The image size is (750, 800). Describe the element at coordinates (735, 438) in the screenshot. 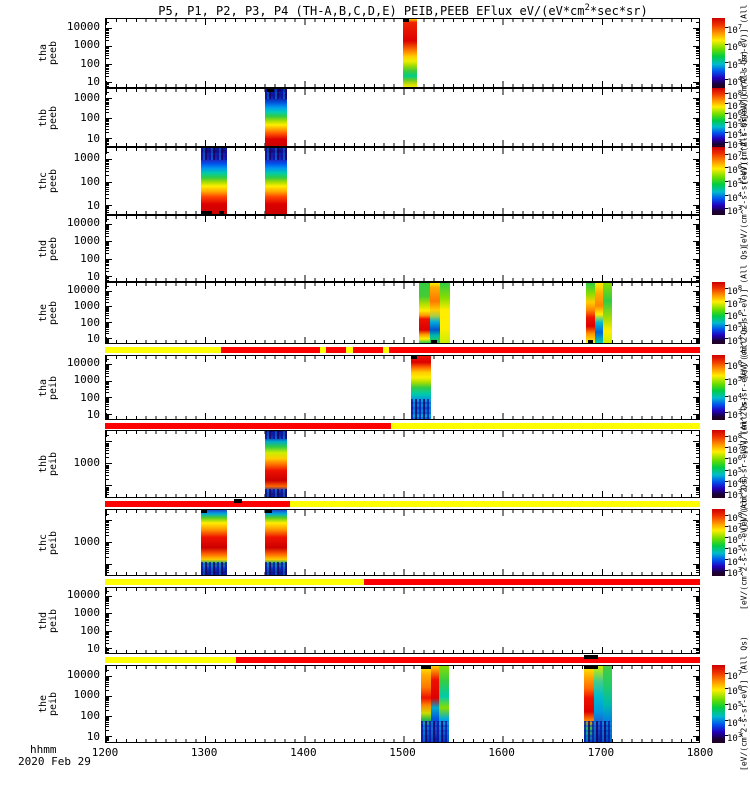

I see `colorbar-tick-label: 10⁸` at that location.